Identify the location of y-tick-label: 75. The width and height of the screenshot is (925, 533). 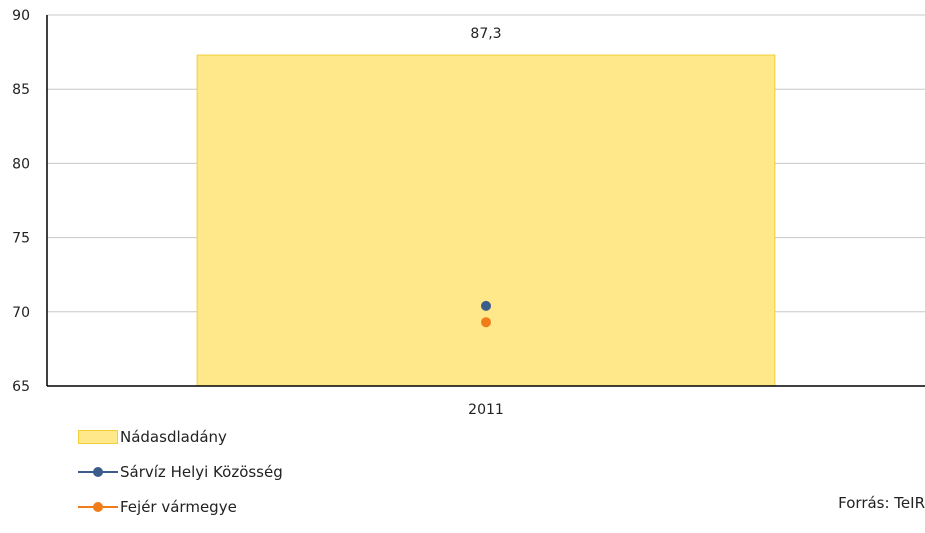
(21, 239).